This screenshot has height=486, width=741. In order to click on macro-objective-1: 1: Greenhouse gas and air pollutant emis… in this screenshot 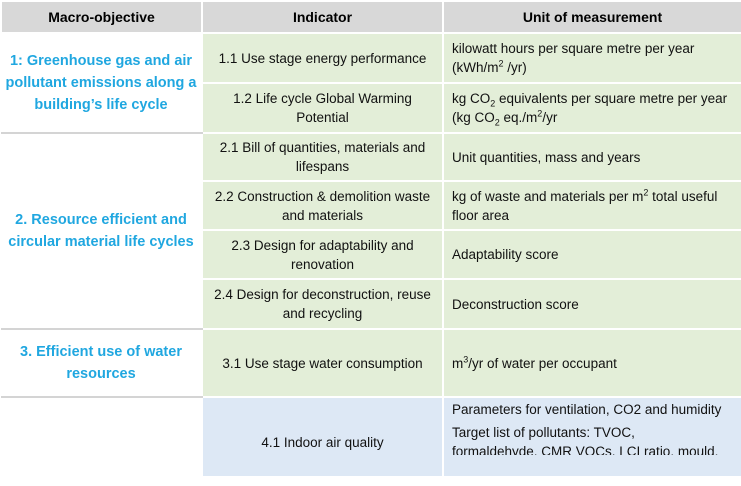, I will do `click(102, 83)`.